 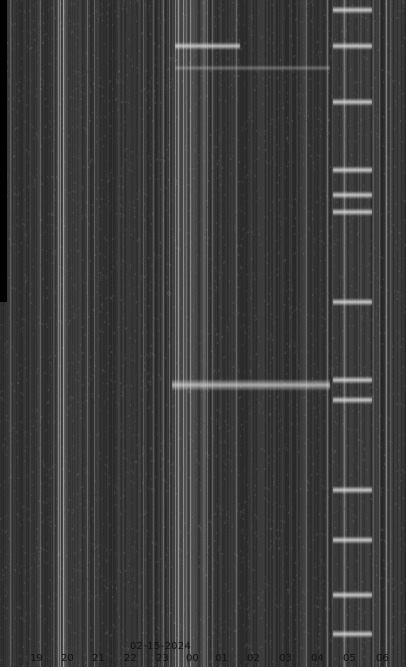 What do you see at coordinates (67, 658) in the screenshot?
I see `hour-label-20: 20` at bounding box center [67, 658].